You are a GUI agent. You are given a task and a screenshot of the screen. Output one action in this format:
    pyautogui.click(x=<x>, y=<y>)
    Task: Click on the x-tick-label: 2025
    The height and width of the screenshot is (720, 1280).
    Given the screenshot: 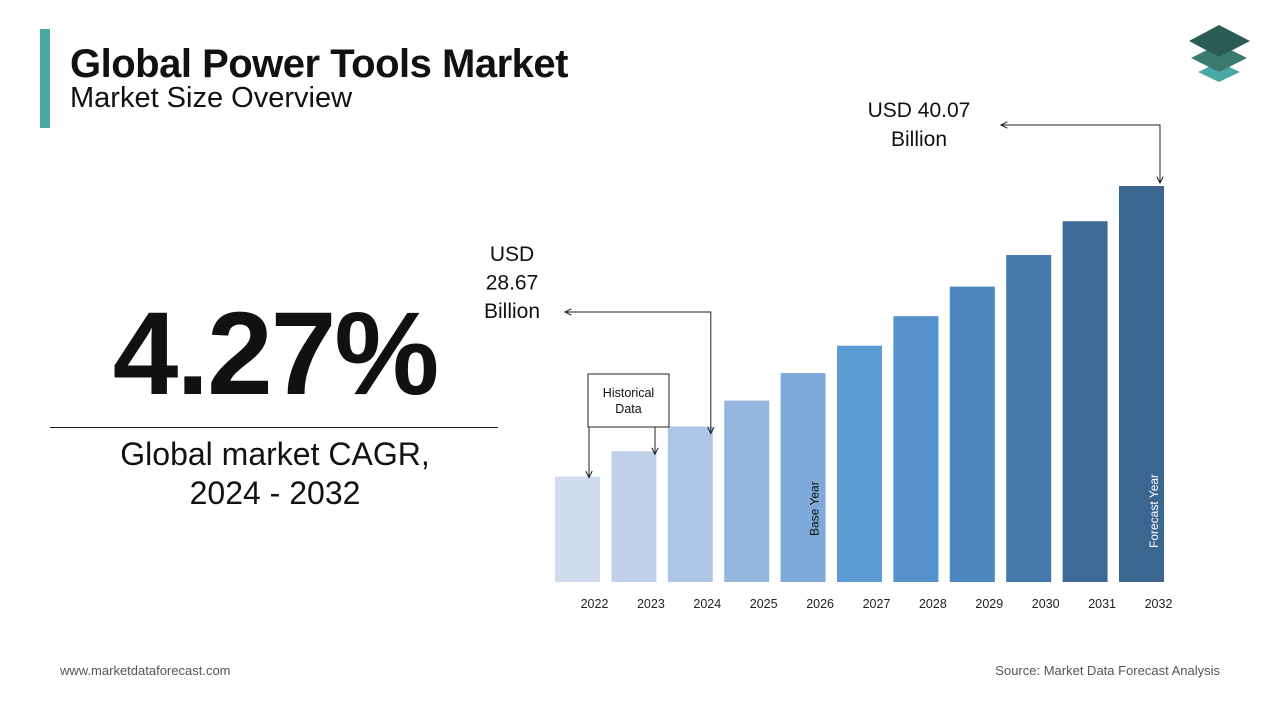 What is the action you would take?
    pyautogui.click(x=764, y=604)
    